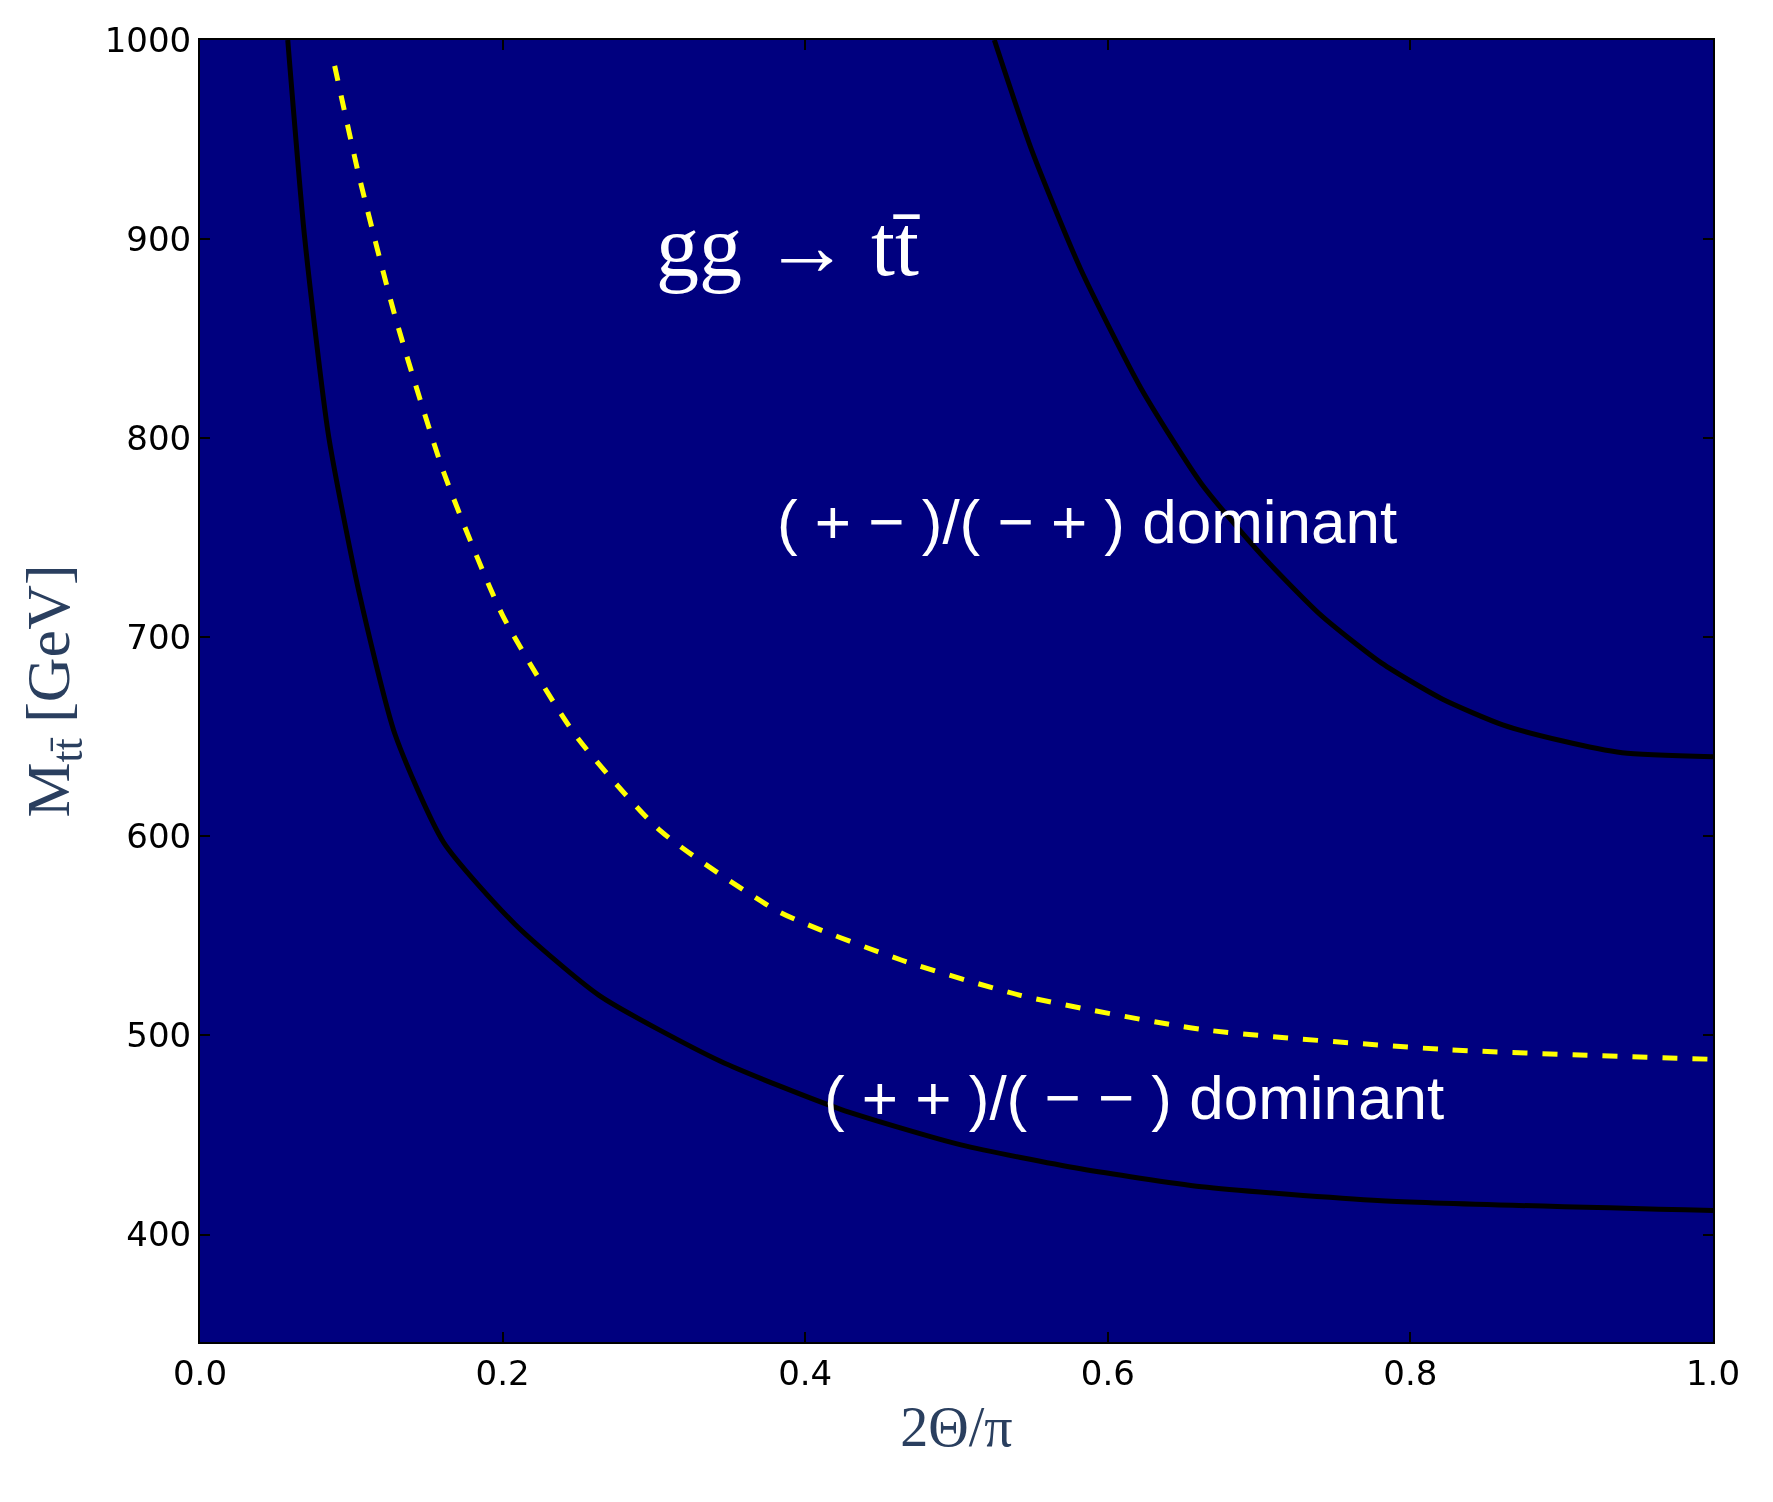  Describe the element at coordinates (1107, 1372) in the screenshot. I see `x-tick-label: 0.6` at that location.